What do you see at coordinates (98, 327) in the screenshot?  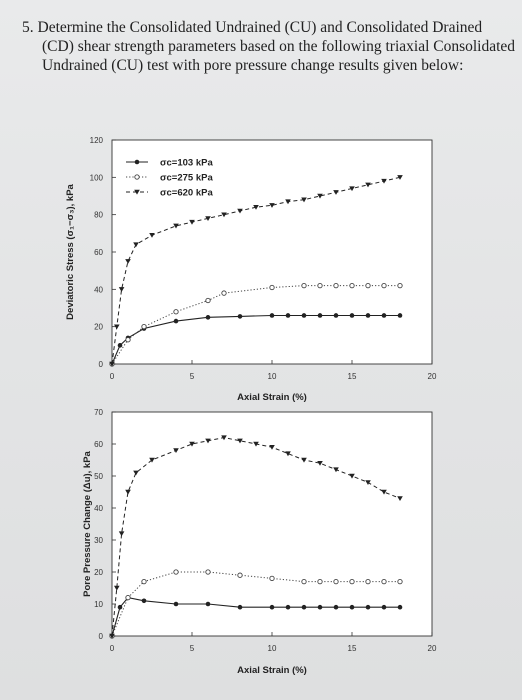 I see `y-tick-label: 20` at bounding box center [98, 327].